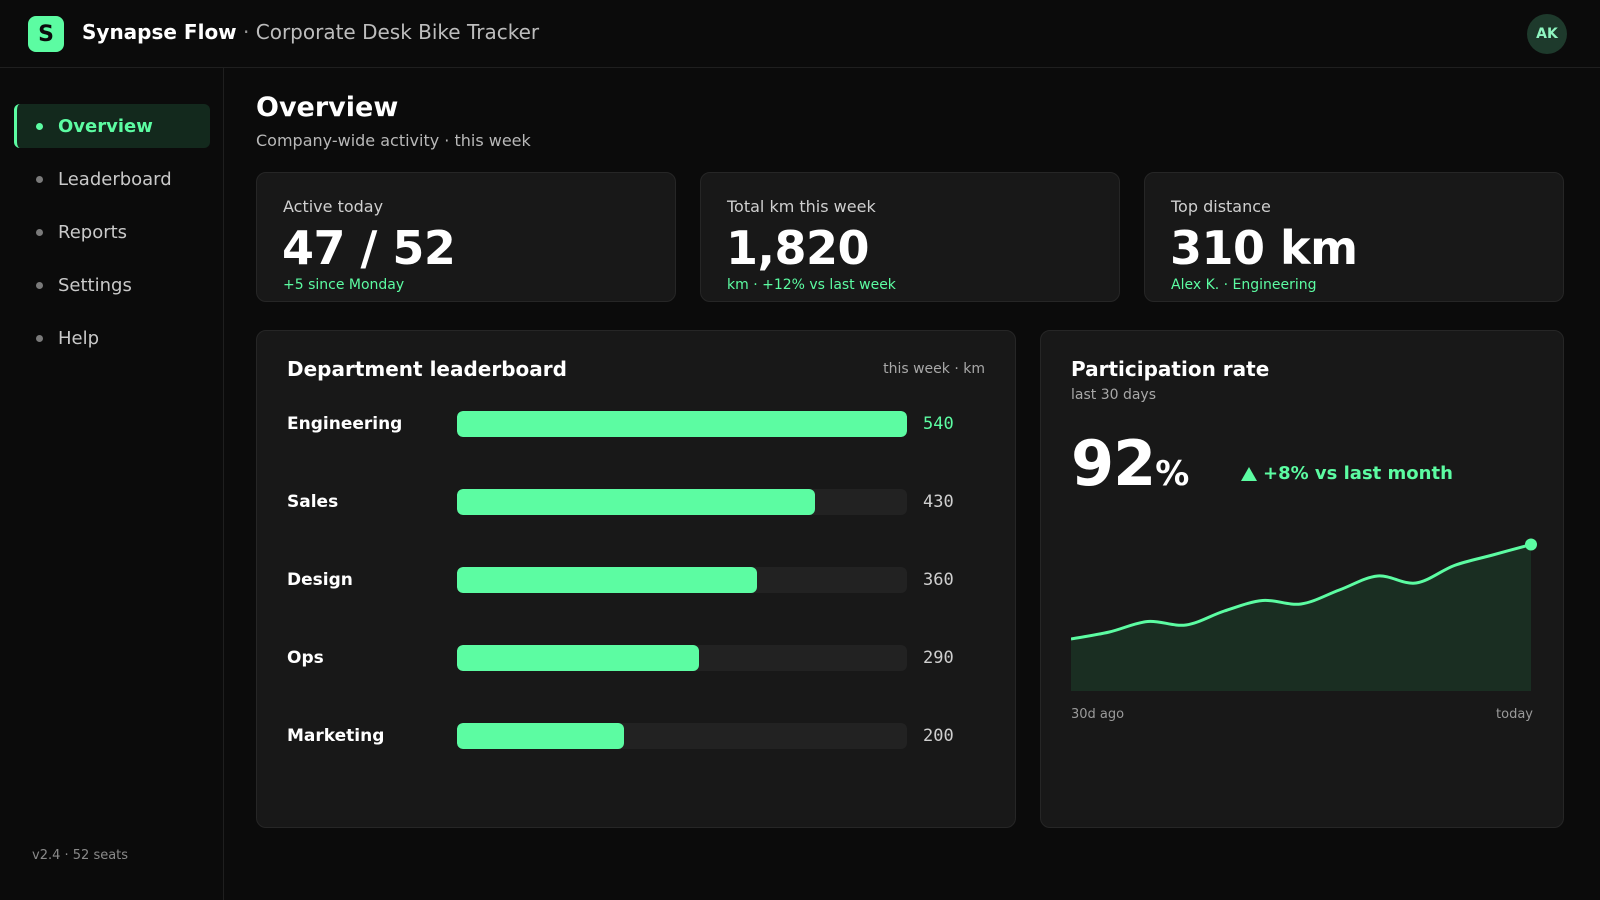 The height and width of the screenshot is (900, 1600). Describe the element at coordinates (801, 206) in the screenshot. I see `stat-label: Total km this week` at that location.